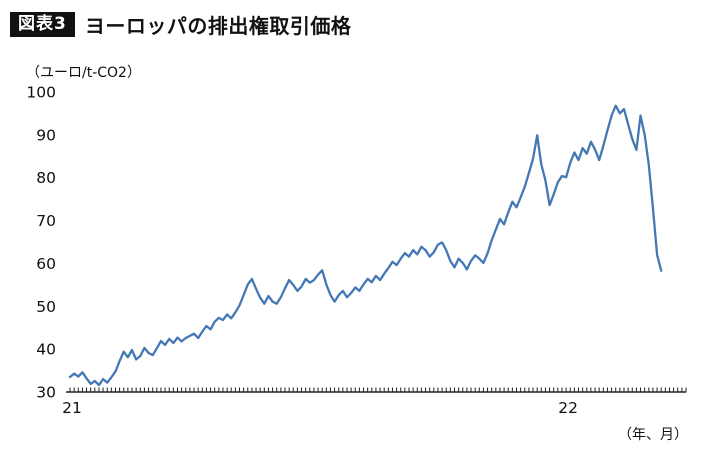 The width and height of the screenshot is (710, 450). What do you see at coordinates (46, 393) in the screenshot?
I see `y-tick-label: 30` at bounding box center [46, 393].